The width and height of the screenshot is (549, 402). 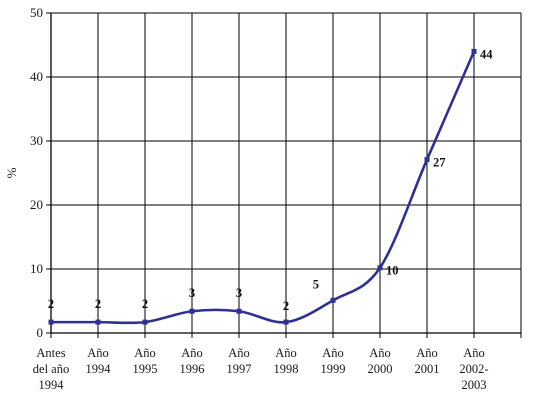 What do you see at coordinates (316, 284) in the screenshot?
I see `data-label: 5` at bounding box center [316, 284].